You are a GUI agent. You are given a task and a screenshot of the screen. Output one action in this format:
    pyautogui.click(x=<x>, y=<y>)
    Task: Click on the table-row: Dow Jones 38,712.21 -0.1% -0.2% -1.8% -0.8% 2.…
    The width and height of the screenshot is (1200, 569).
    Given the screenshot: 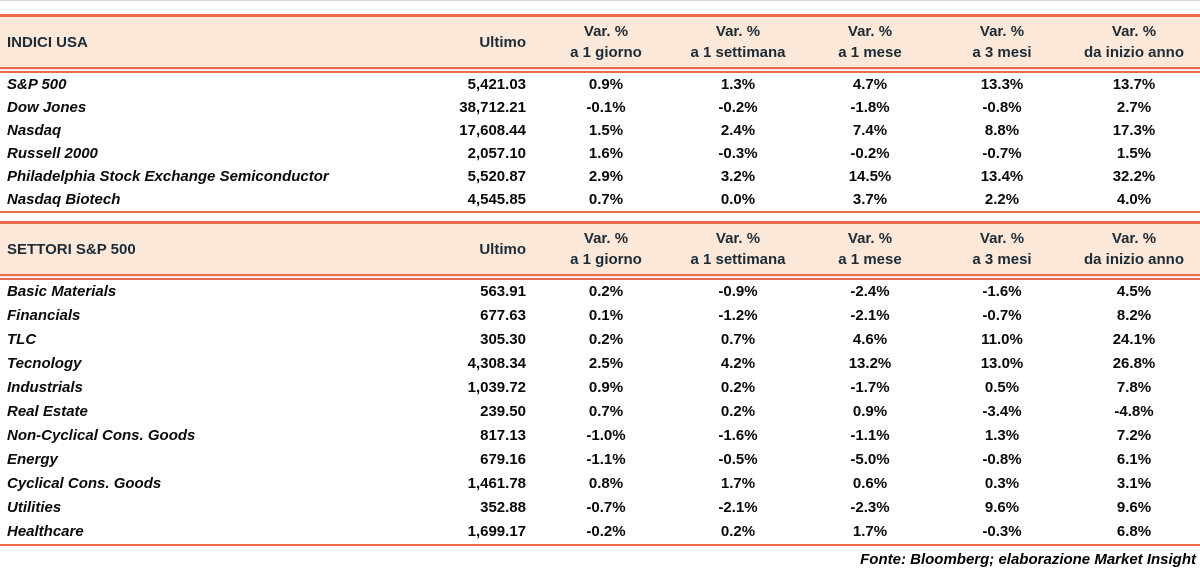 What is the action you would take?
    pyautogui.click(x=600, y=107)
    